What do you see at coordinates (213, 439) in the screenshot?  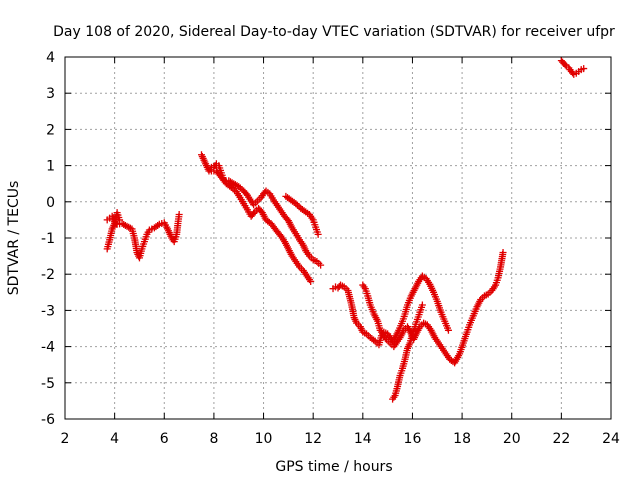 I see `x-tick-label: 8` at bounding box center [213, 439].